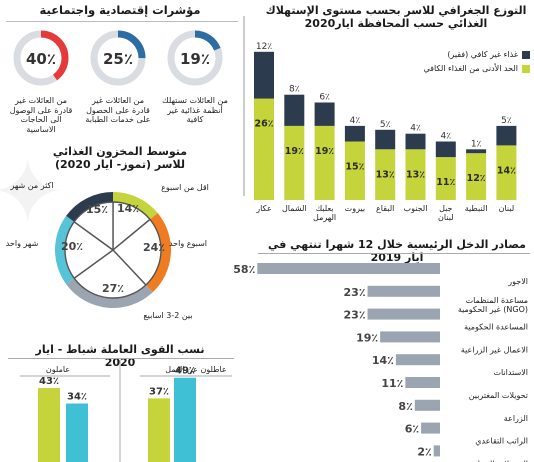  What do you see at coordinates (22, 243) in the screenshot?
I see `pie-category-label: شهر واحد` at bounding box center [22, 243].